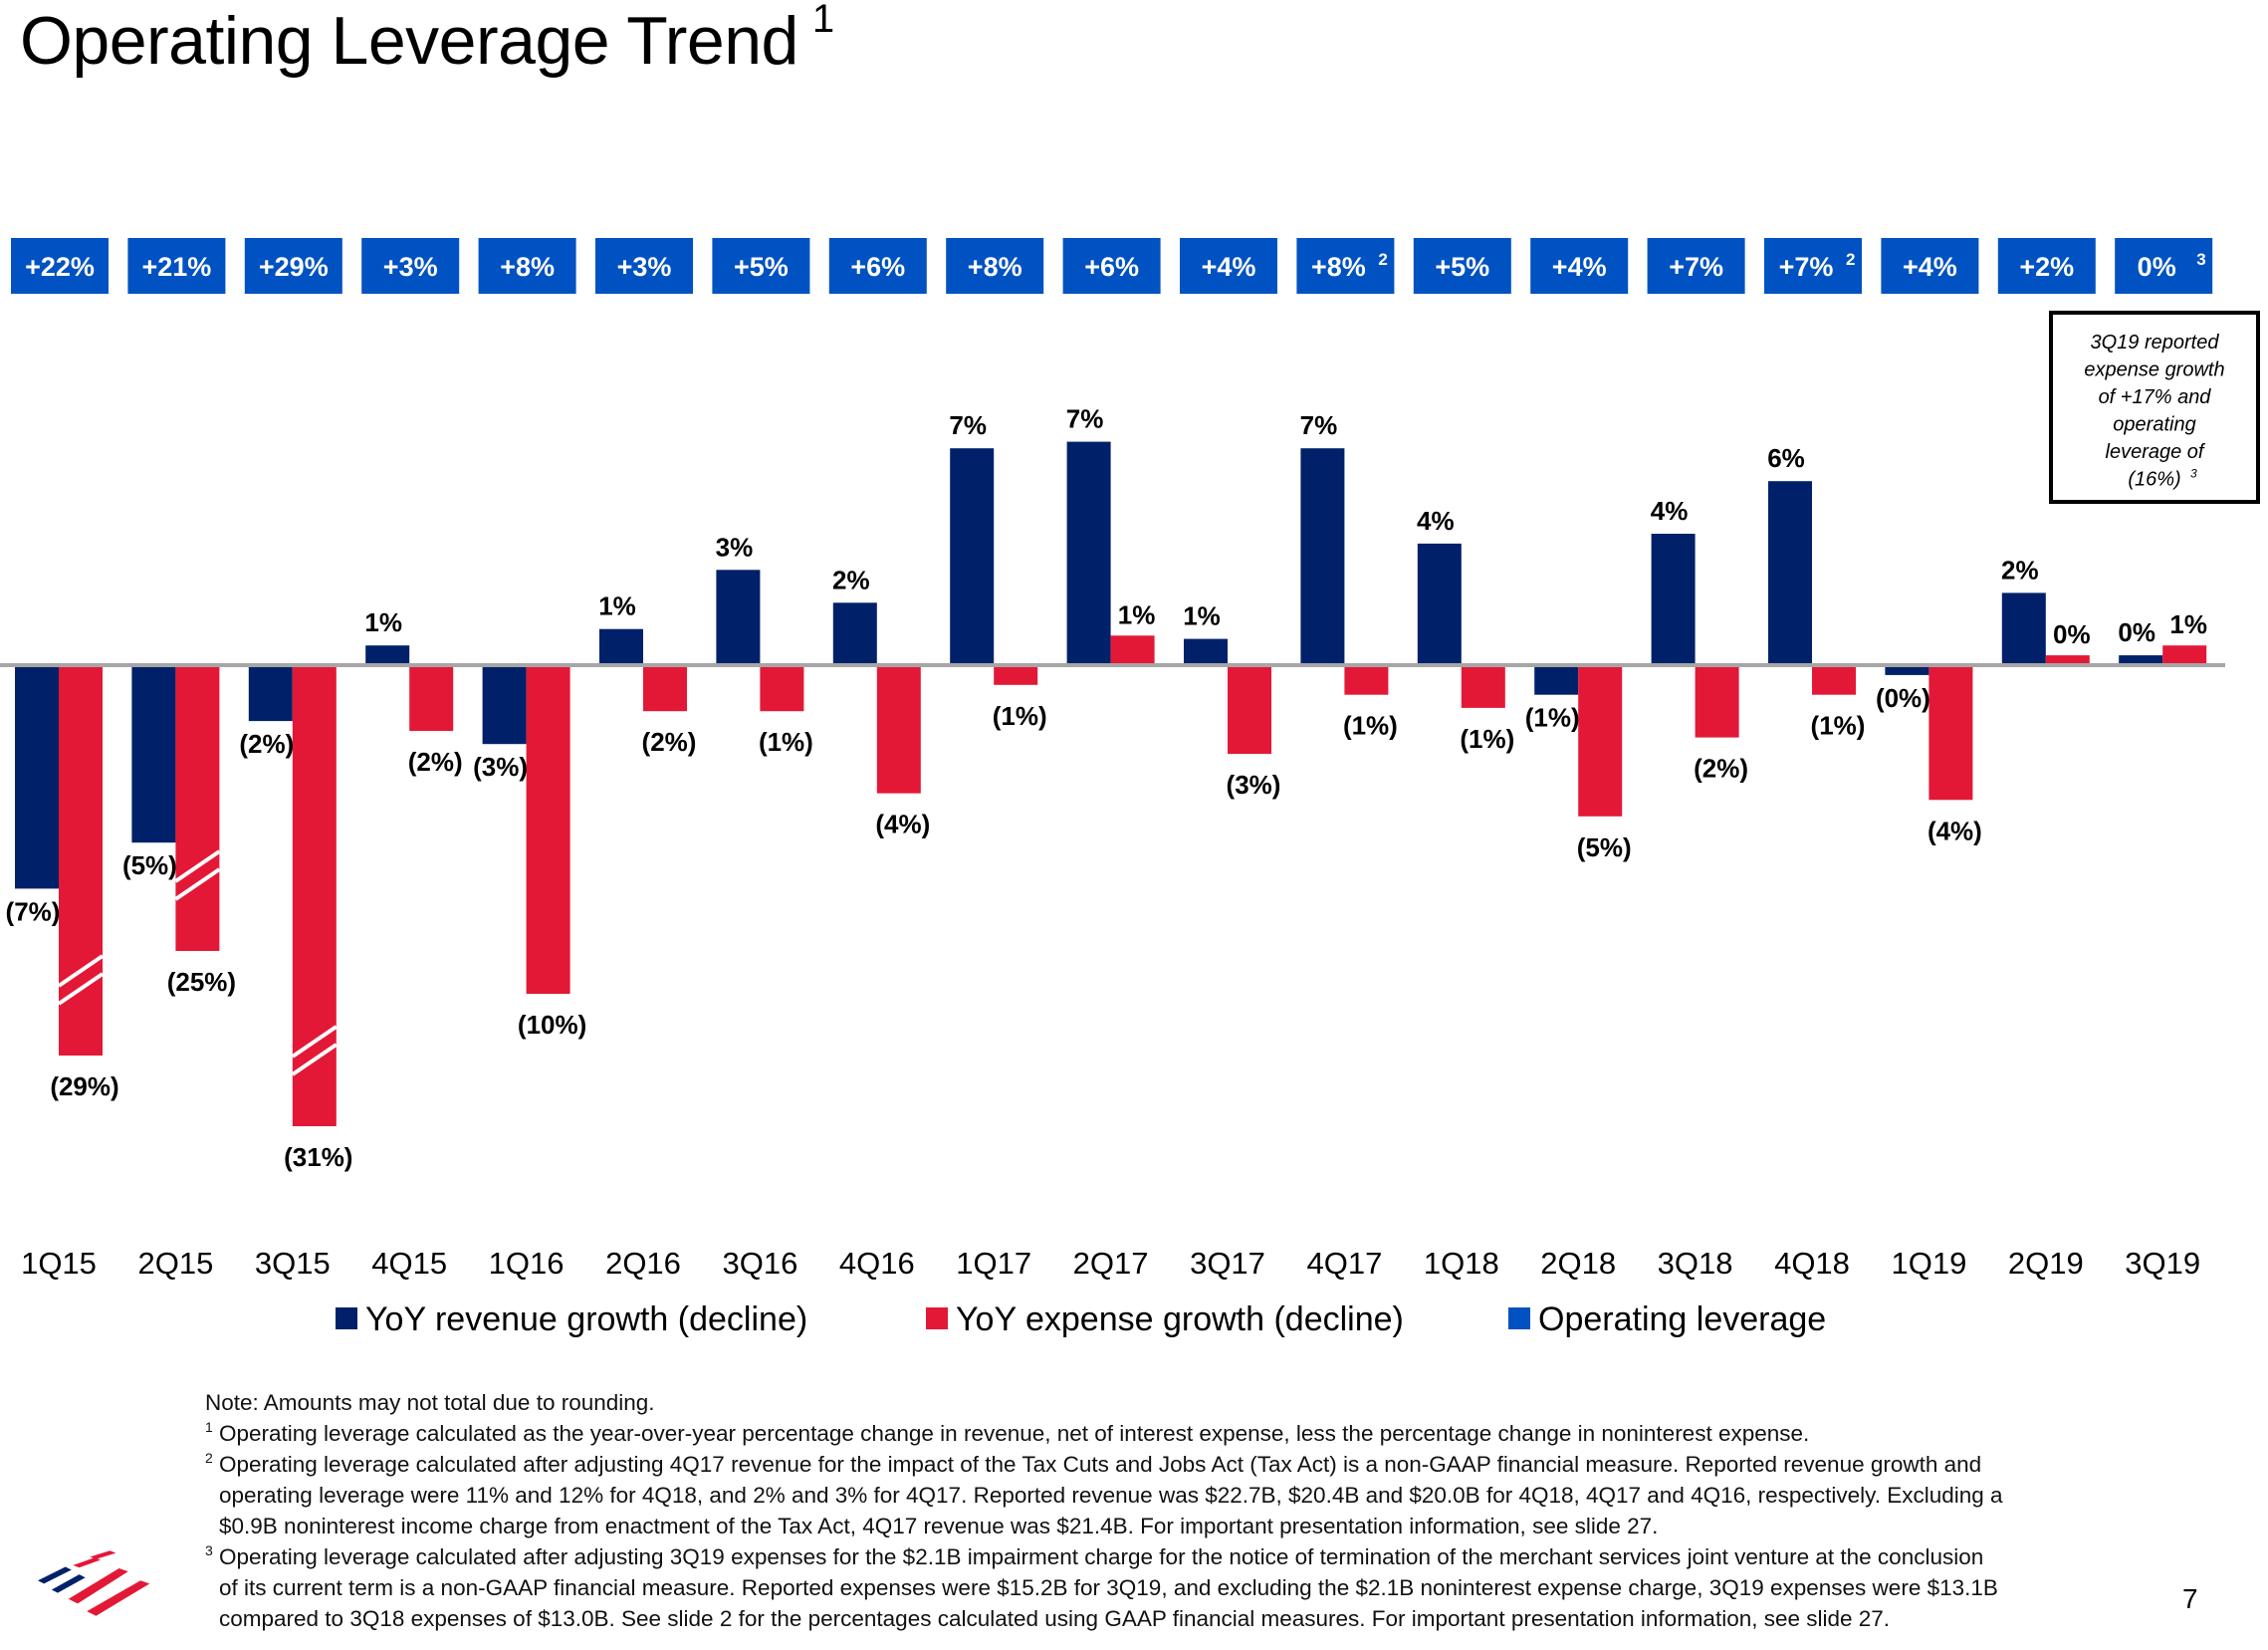  I want to click on logo-red-stripes, so click(109, 1583).